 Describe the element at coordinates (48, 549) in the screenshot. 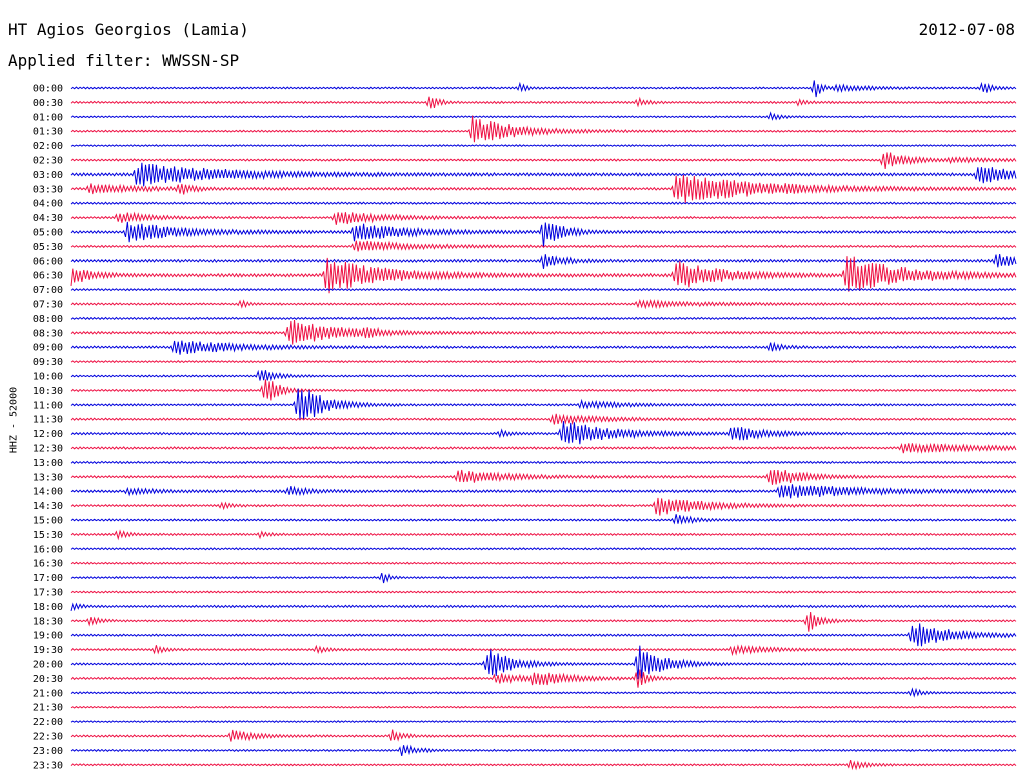

I see `time-label: 16:00` at that location.